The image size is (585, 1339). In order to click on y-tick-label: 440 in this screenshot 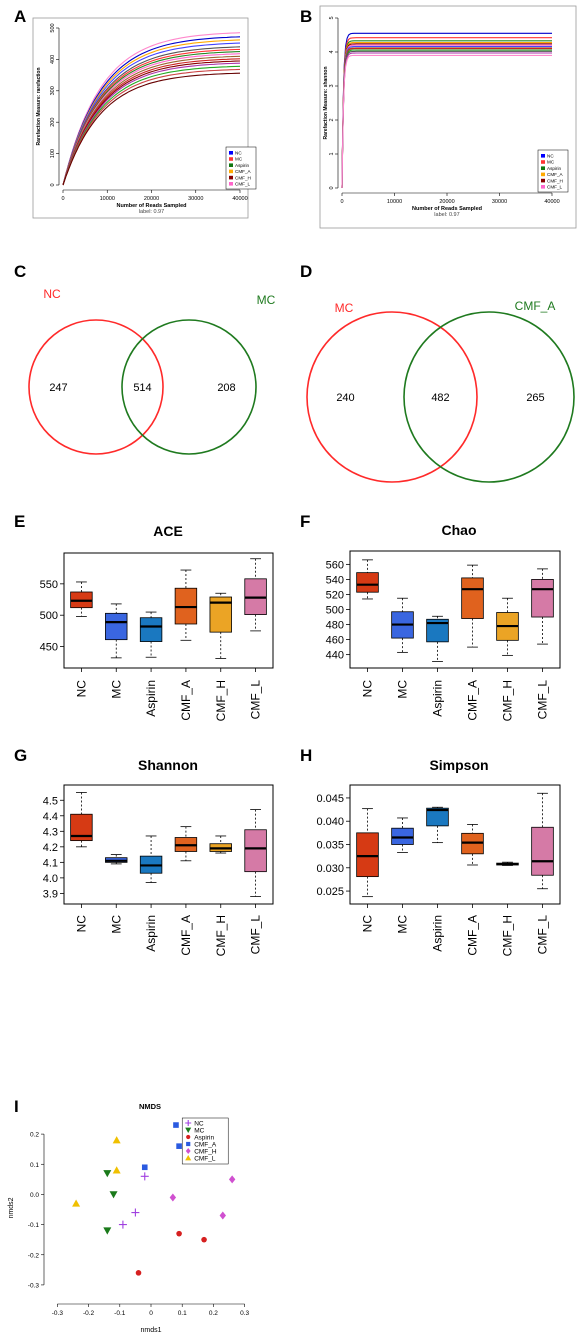, I will do `click(335, 656)`.